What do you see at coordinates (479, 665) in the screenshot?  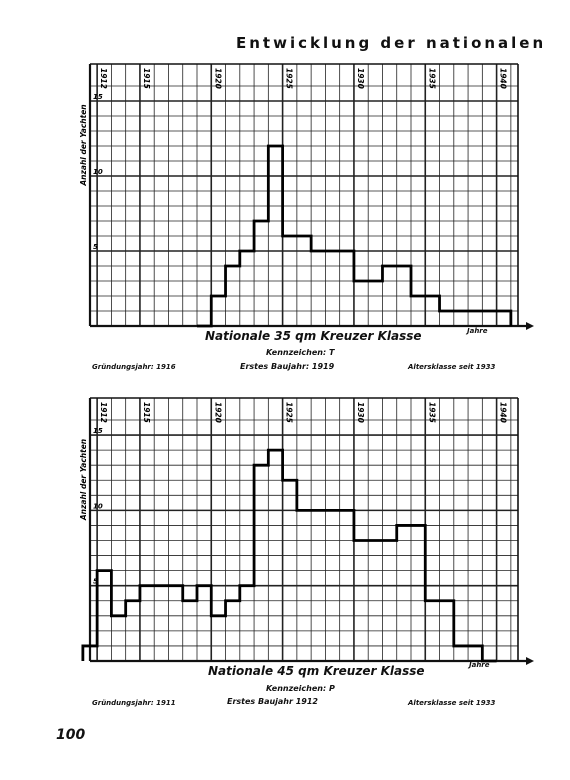 I see `chart-2-jahre-label: Jahre` at bounding box center [479, 665].